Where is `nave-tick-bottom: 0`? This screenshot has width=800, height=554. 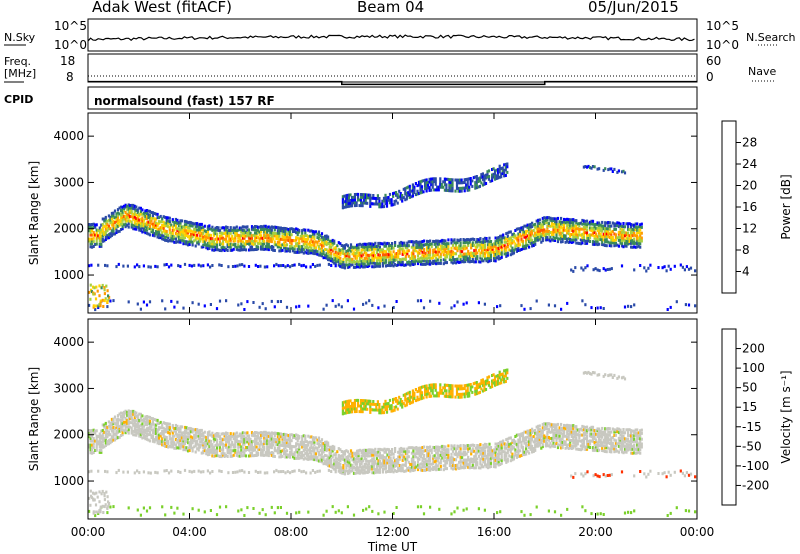 nave-tick-bottom: 0 is located at coordinates (710, 77).